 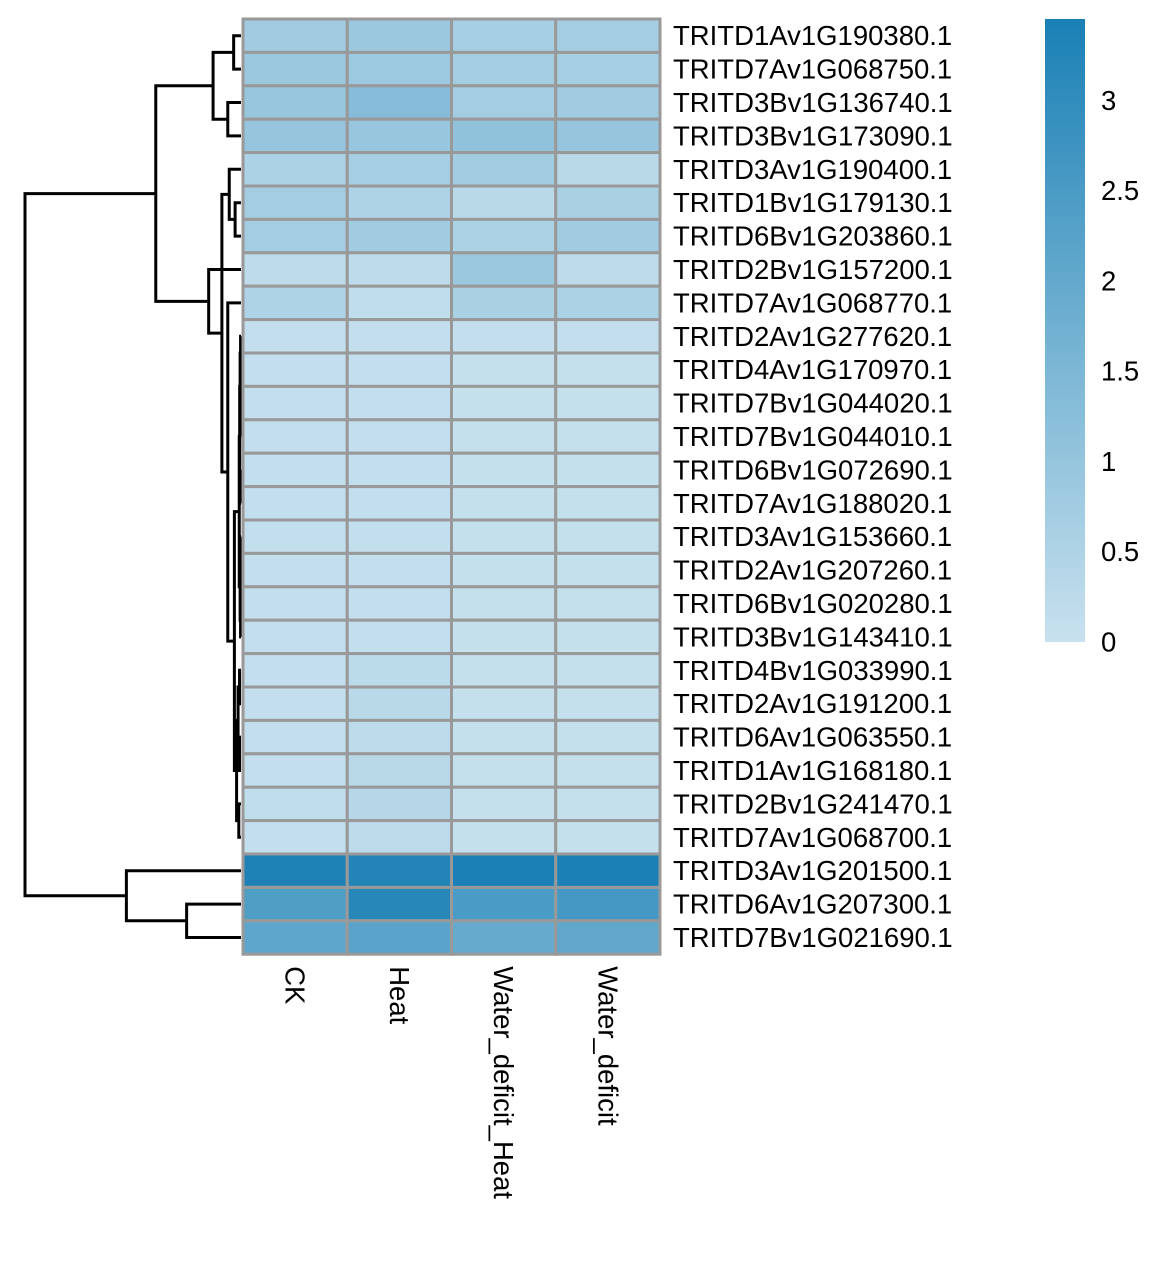 I want to click on legend-tick-label: 2.5, so click(x=1120, y=190).